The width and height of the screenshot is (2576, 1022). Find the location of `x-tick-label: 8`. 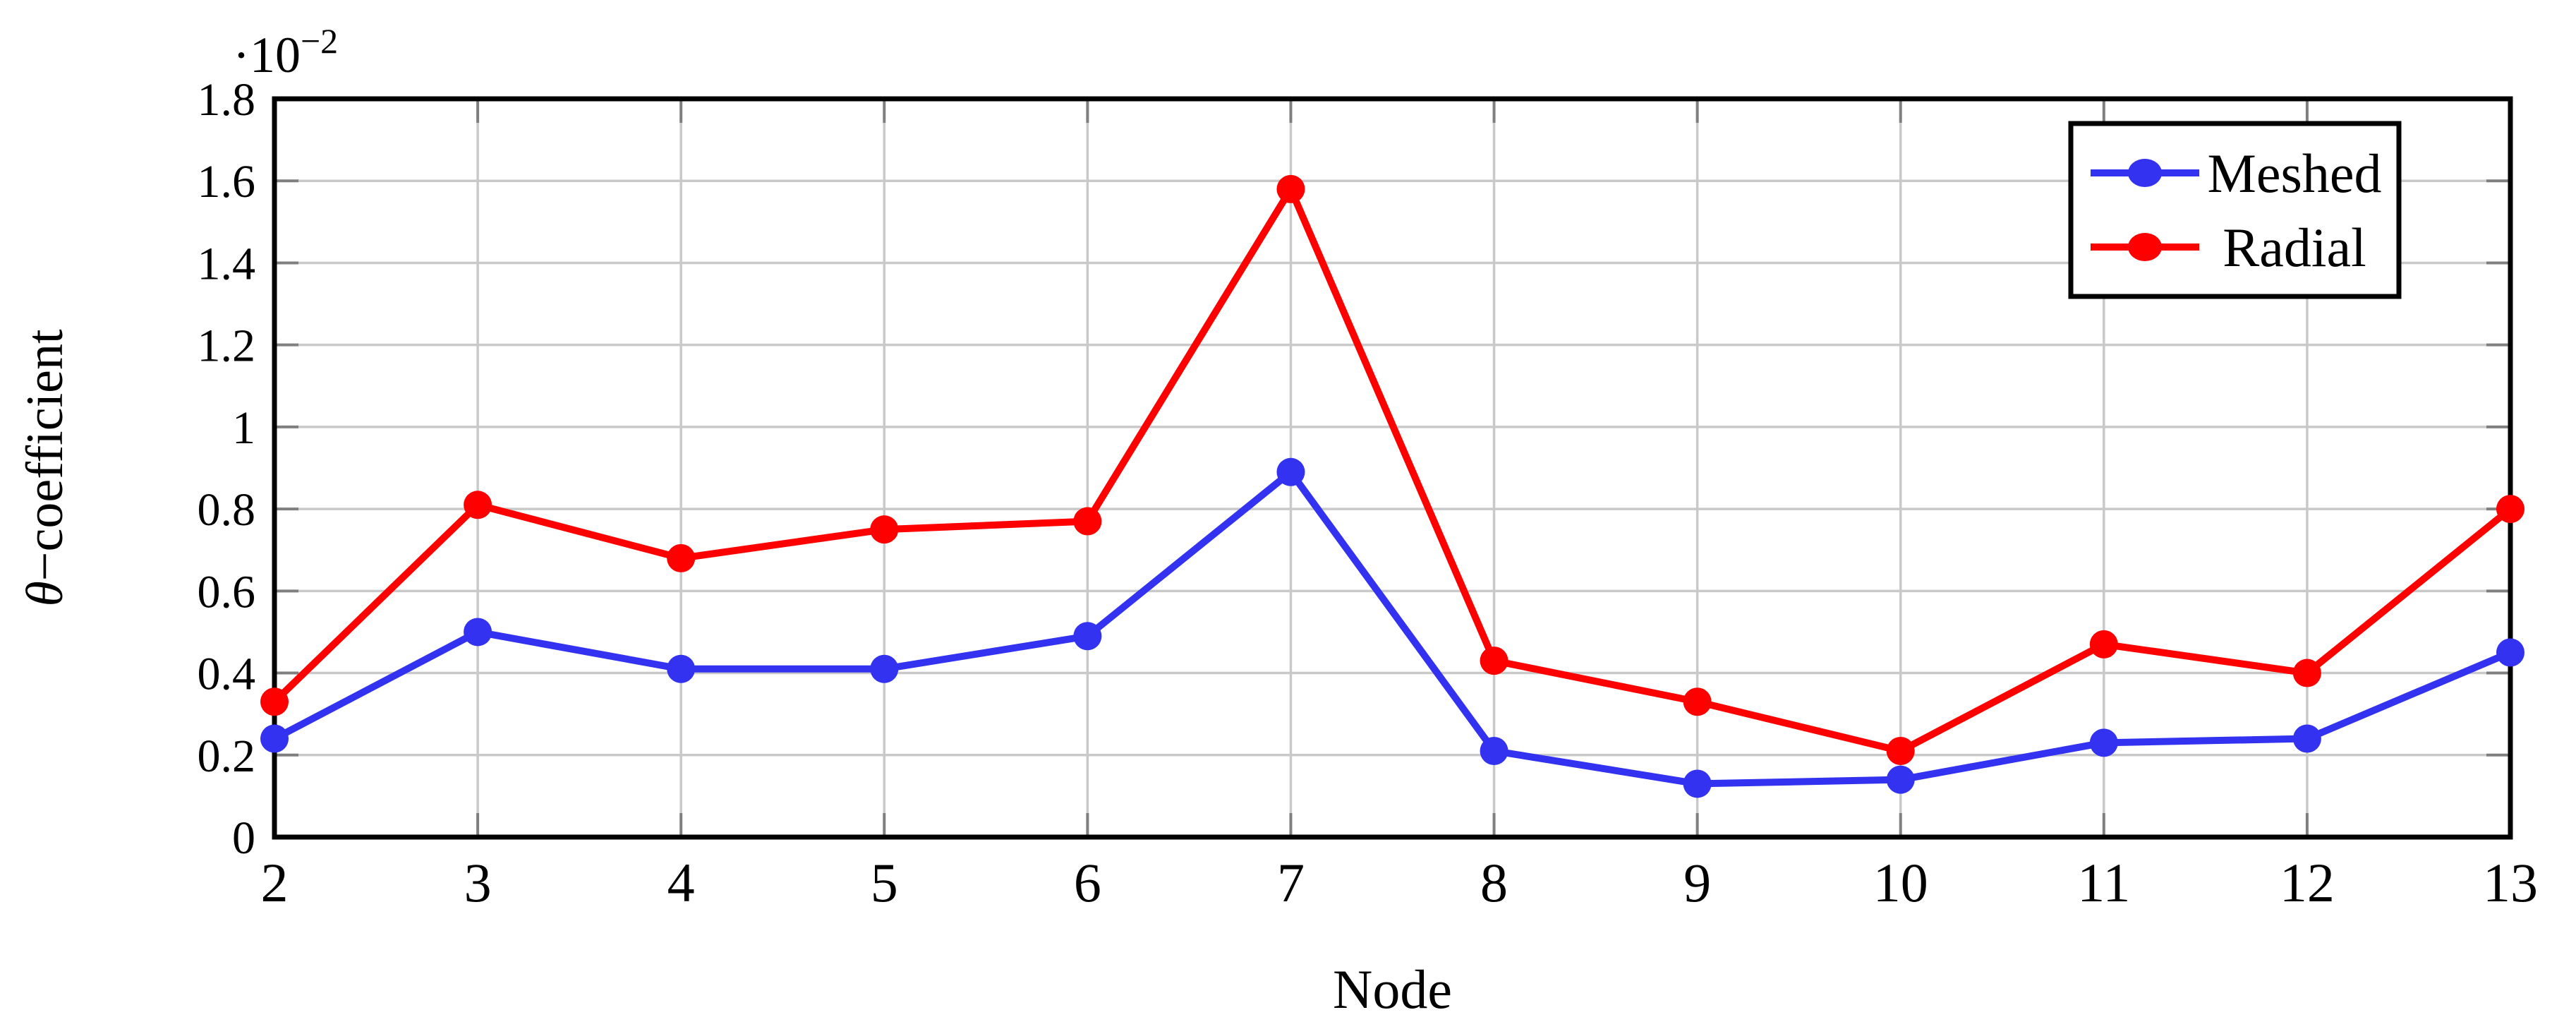

x-tick-label: 8 is located at coordinates (1494, 882).